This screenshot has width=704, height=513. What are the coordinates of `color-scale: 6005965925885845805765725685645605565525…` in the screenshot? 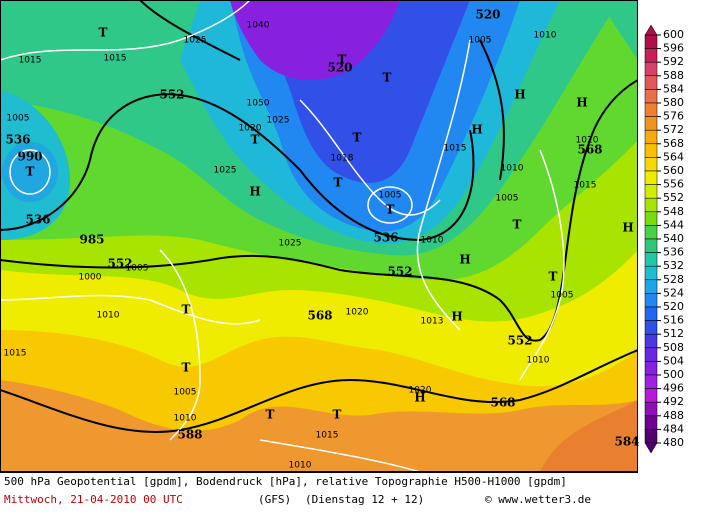 It's located at (664, 239).